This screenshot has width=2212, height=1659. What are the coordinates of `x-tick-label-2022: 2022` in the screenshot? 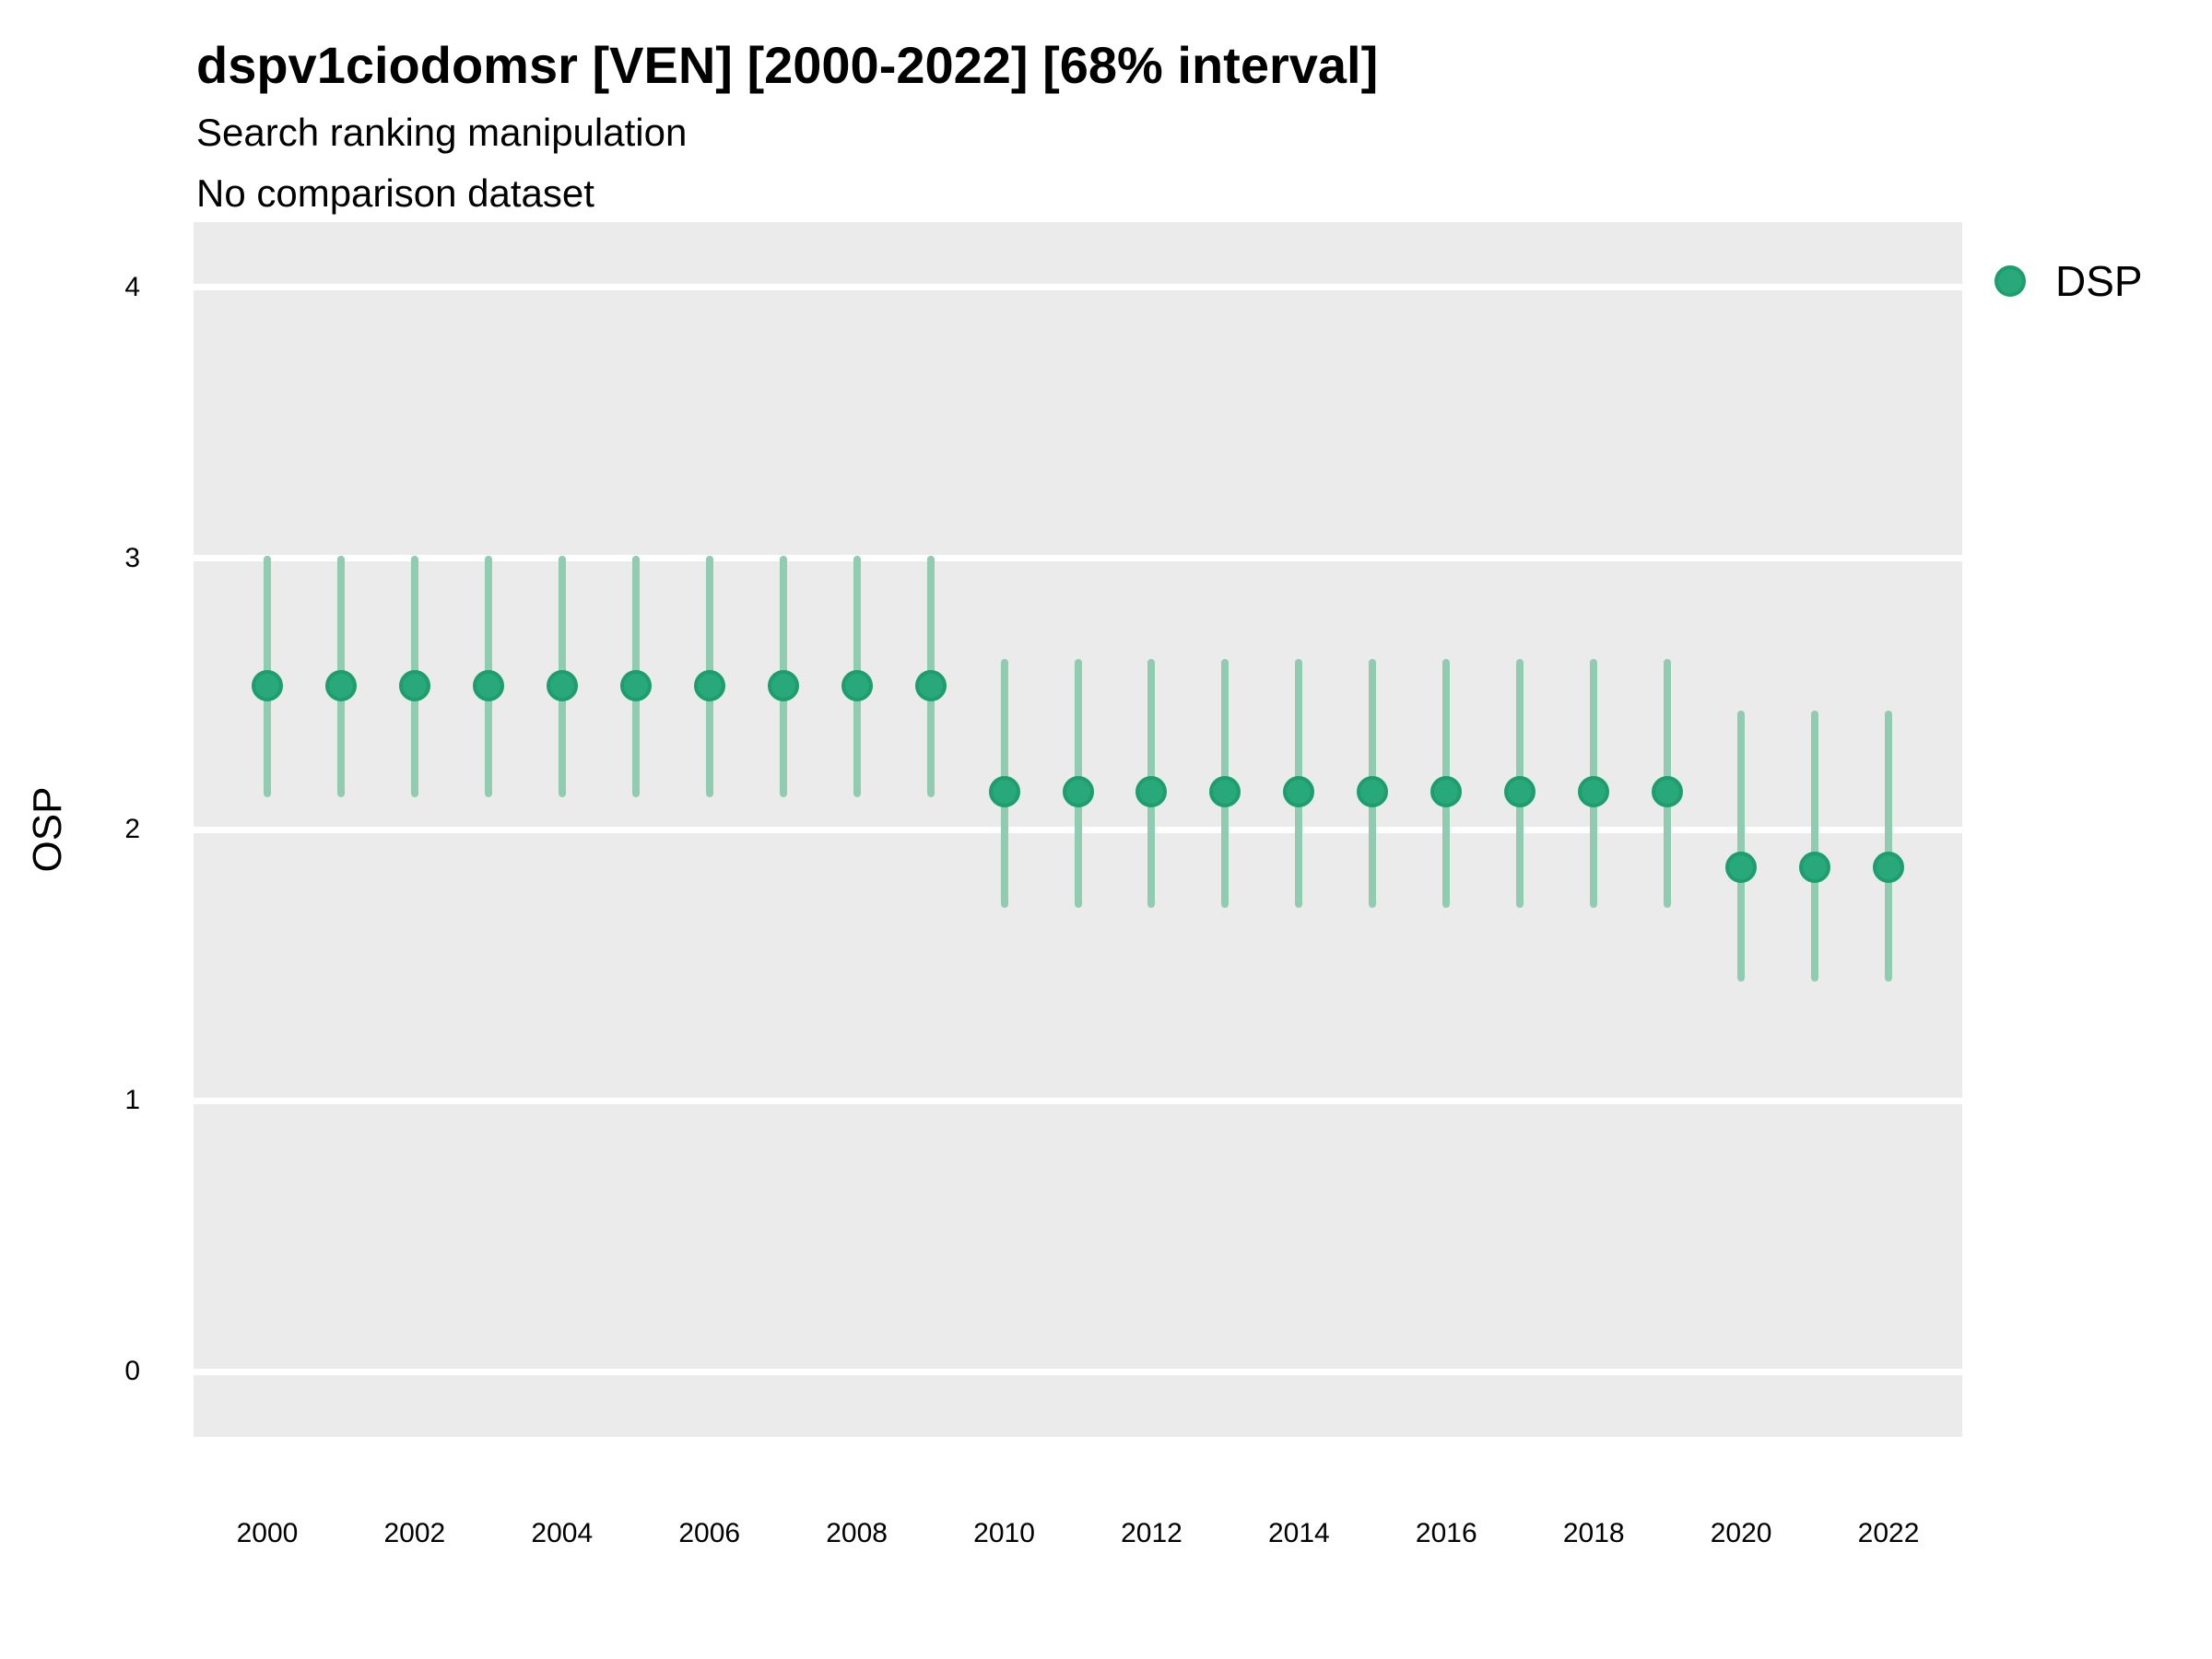 It's located at (1888, 1533).